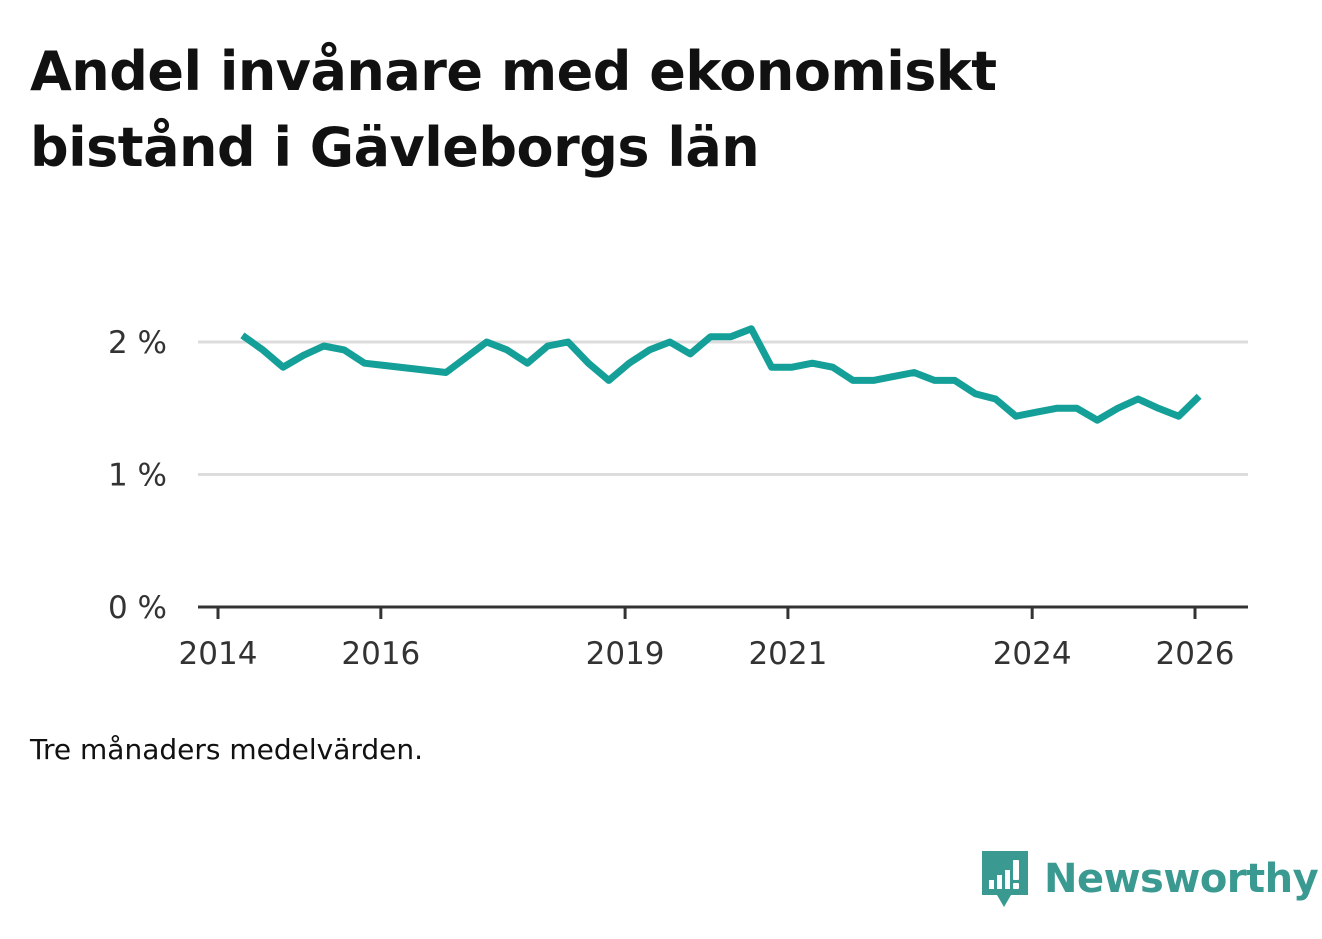  I want to click on y-tick-label: 0 %, so click(137, 608).